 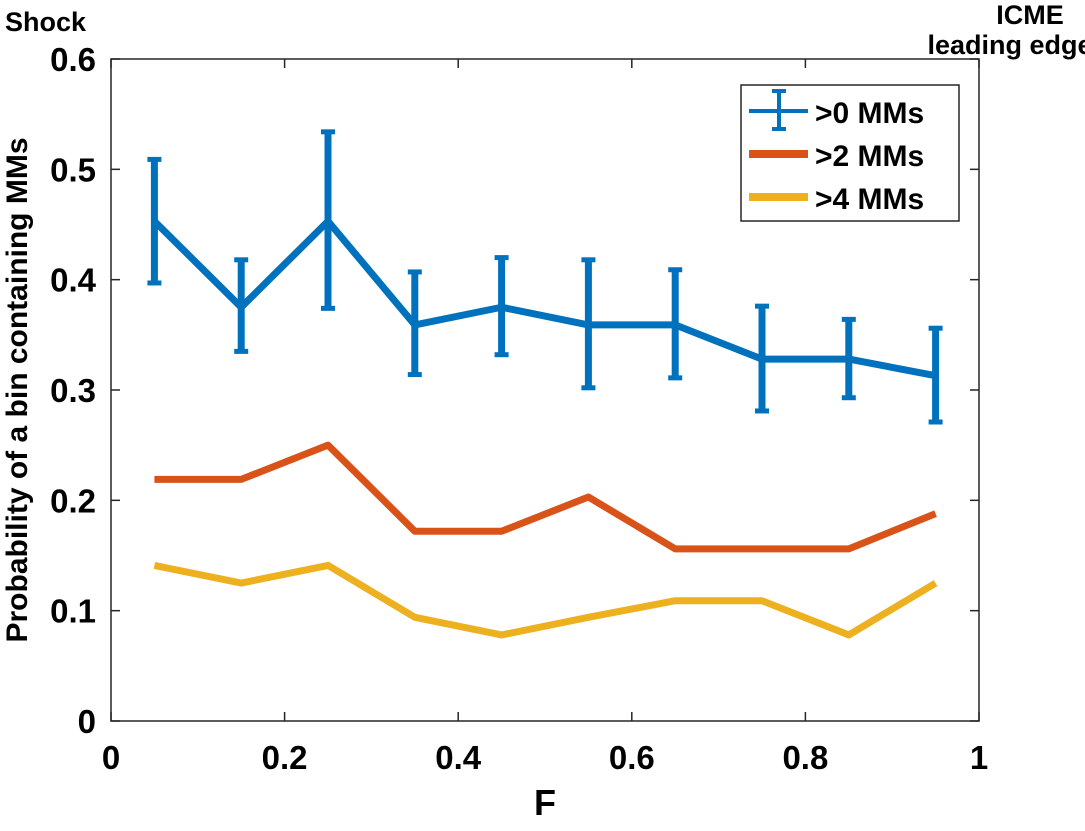 What do you see at coordinates (632, 757) in the screenshot?
I see `x-tick-label: 0.6` at bounding box center [632, 757].